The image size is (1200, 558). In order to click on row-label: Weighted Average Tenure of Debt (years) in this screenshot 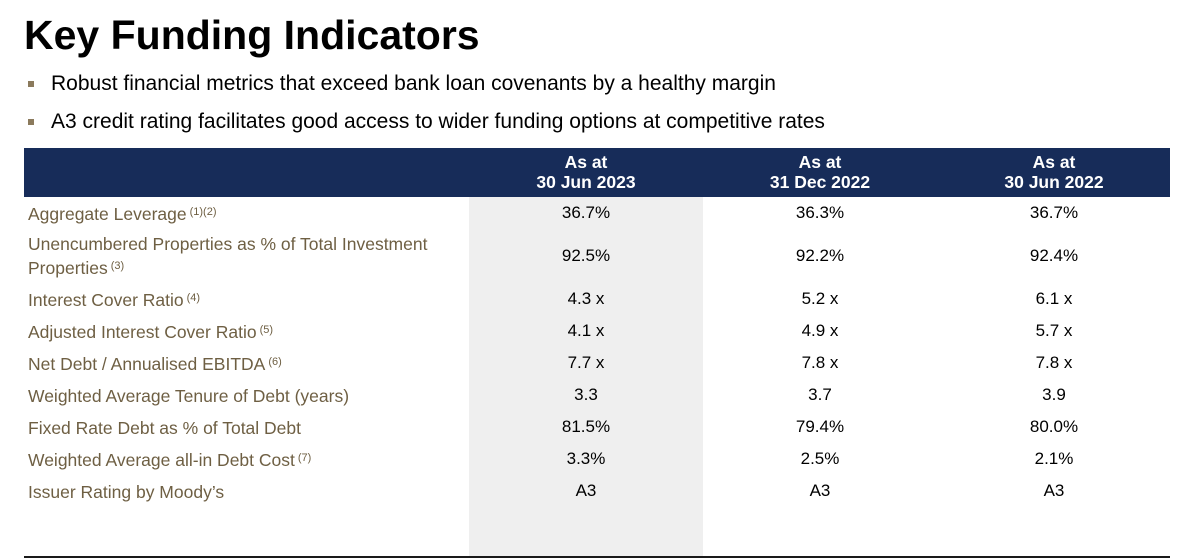, I will do `click(243, 395)`.